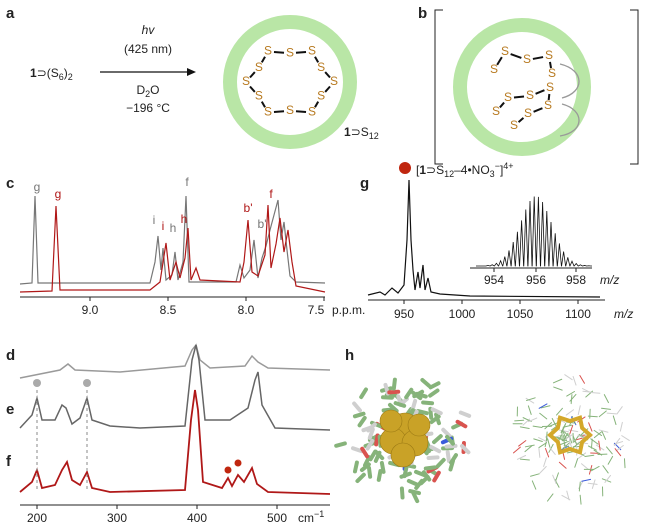 The height and width of the screenshot is (530, 657). Describe the element at coordinates (10, 409) in the screenshot. I see `panel-label: e` at that location.